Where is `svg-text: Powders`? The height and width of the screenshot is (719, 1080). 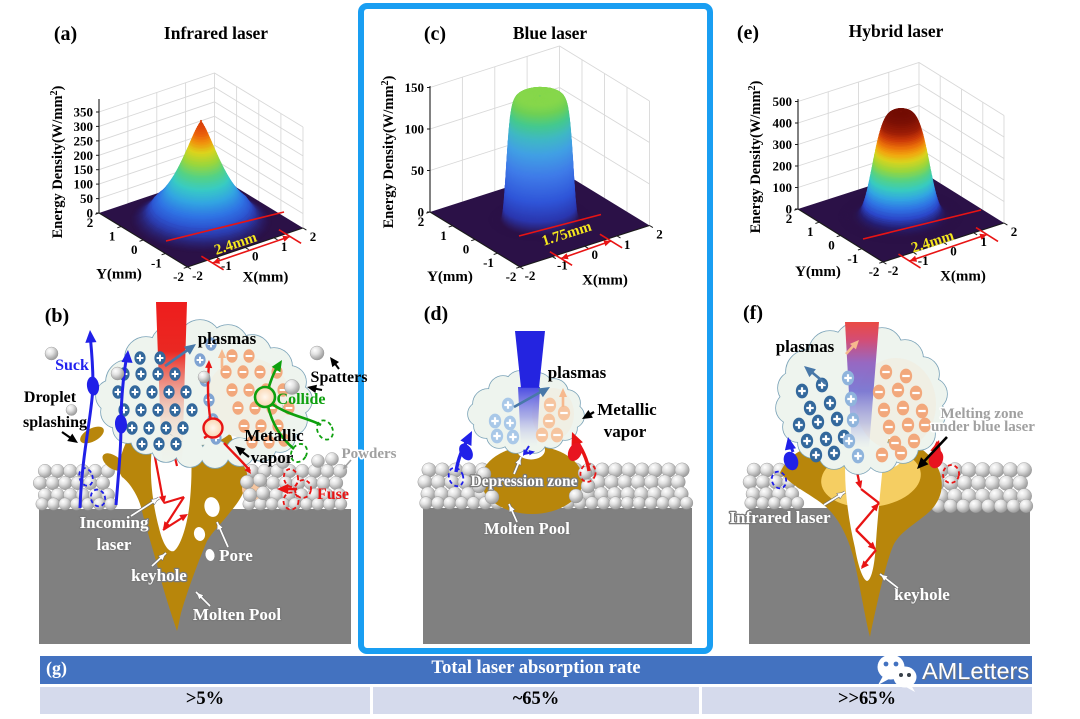 svg-text: Powders is located at coordinates (369, 454).